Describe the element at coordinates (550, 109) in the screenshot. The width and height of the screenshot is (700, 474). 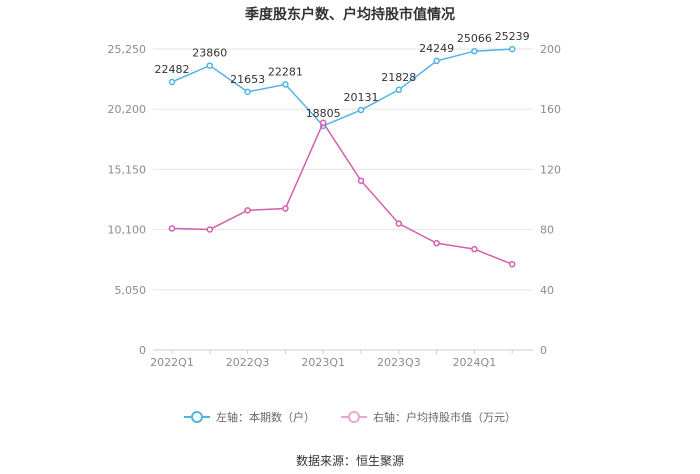
I see `right-axis-tick-label: 160` at that location.